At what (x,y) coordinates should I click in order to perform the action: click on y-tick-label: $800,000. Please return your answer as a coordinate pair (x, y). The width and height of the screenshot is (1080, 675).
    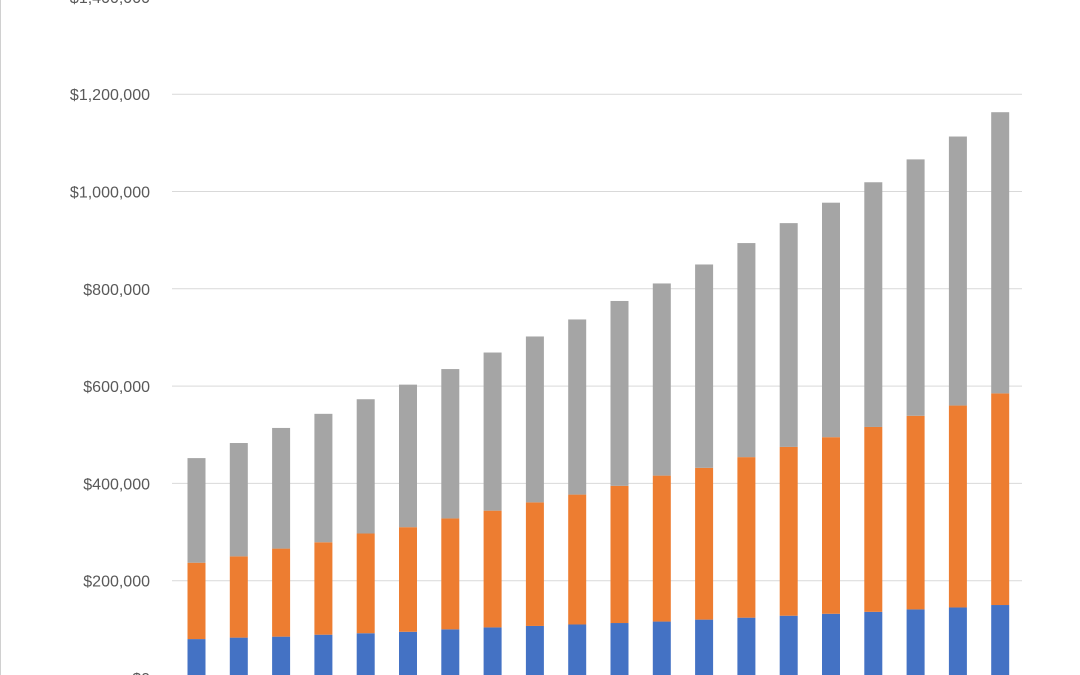
    Looking at the image, I should click on (116, 290).